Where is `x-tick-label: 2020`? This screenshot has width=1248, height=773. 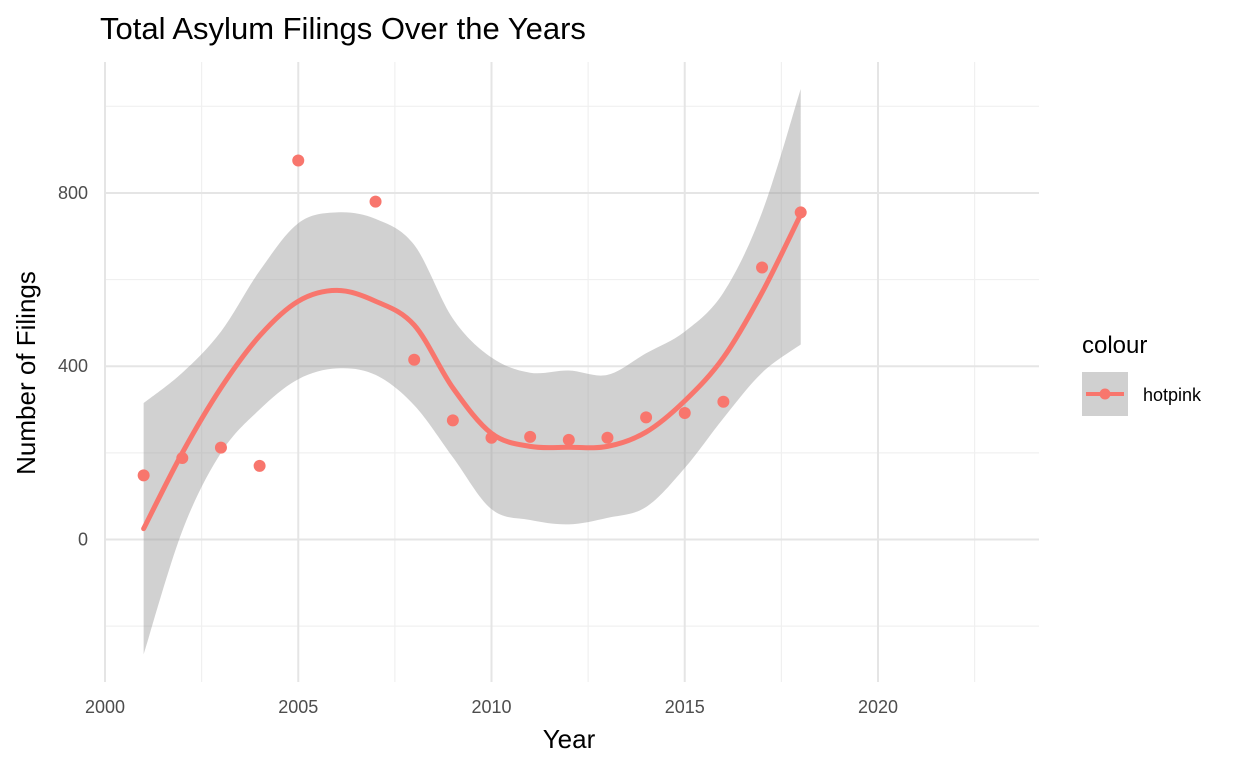 x-tick-label: 2020 is located at coordinates (878, 707).